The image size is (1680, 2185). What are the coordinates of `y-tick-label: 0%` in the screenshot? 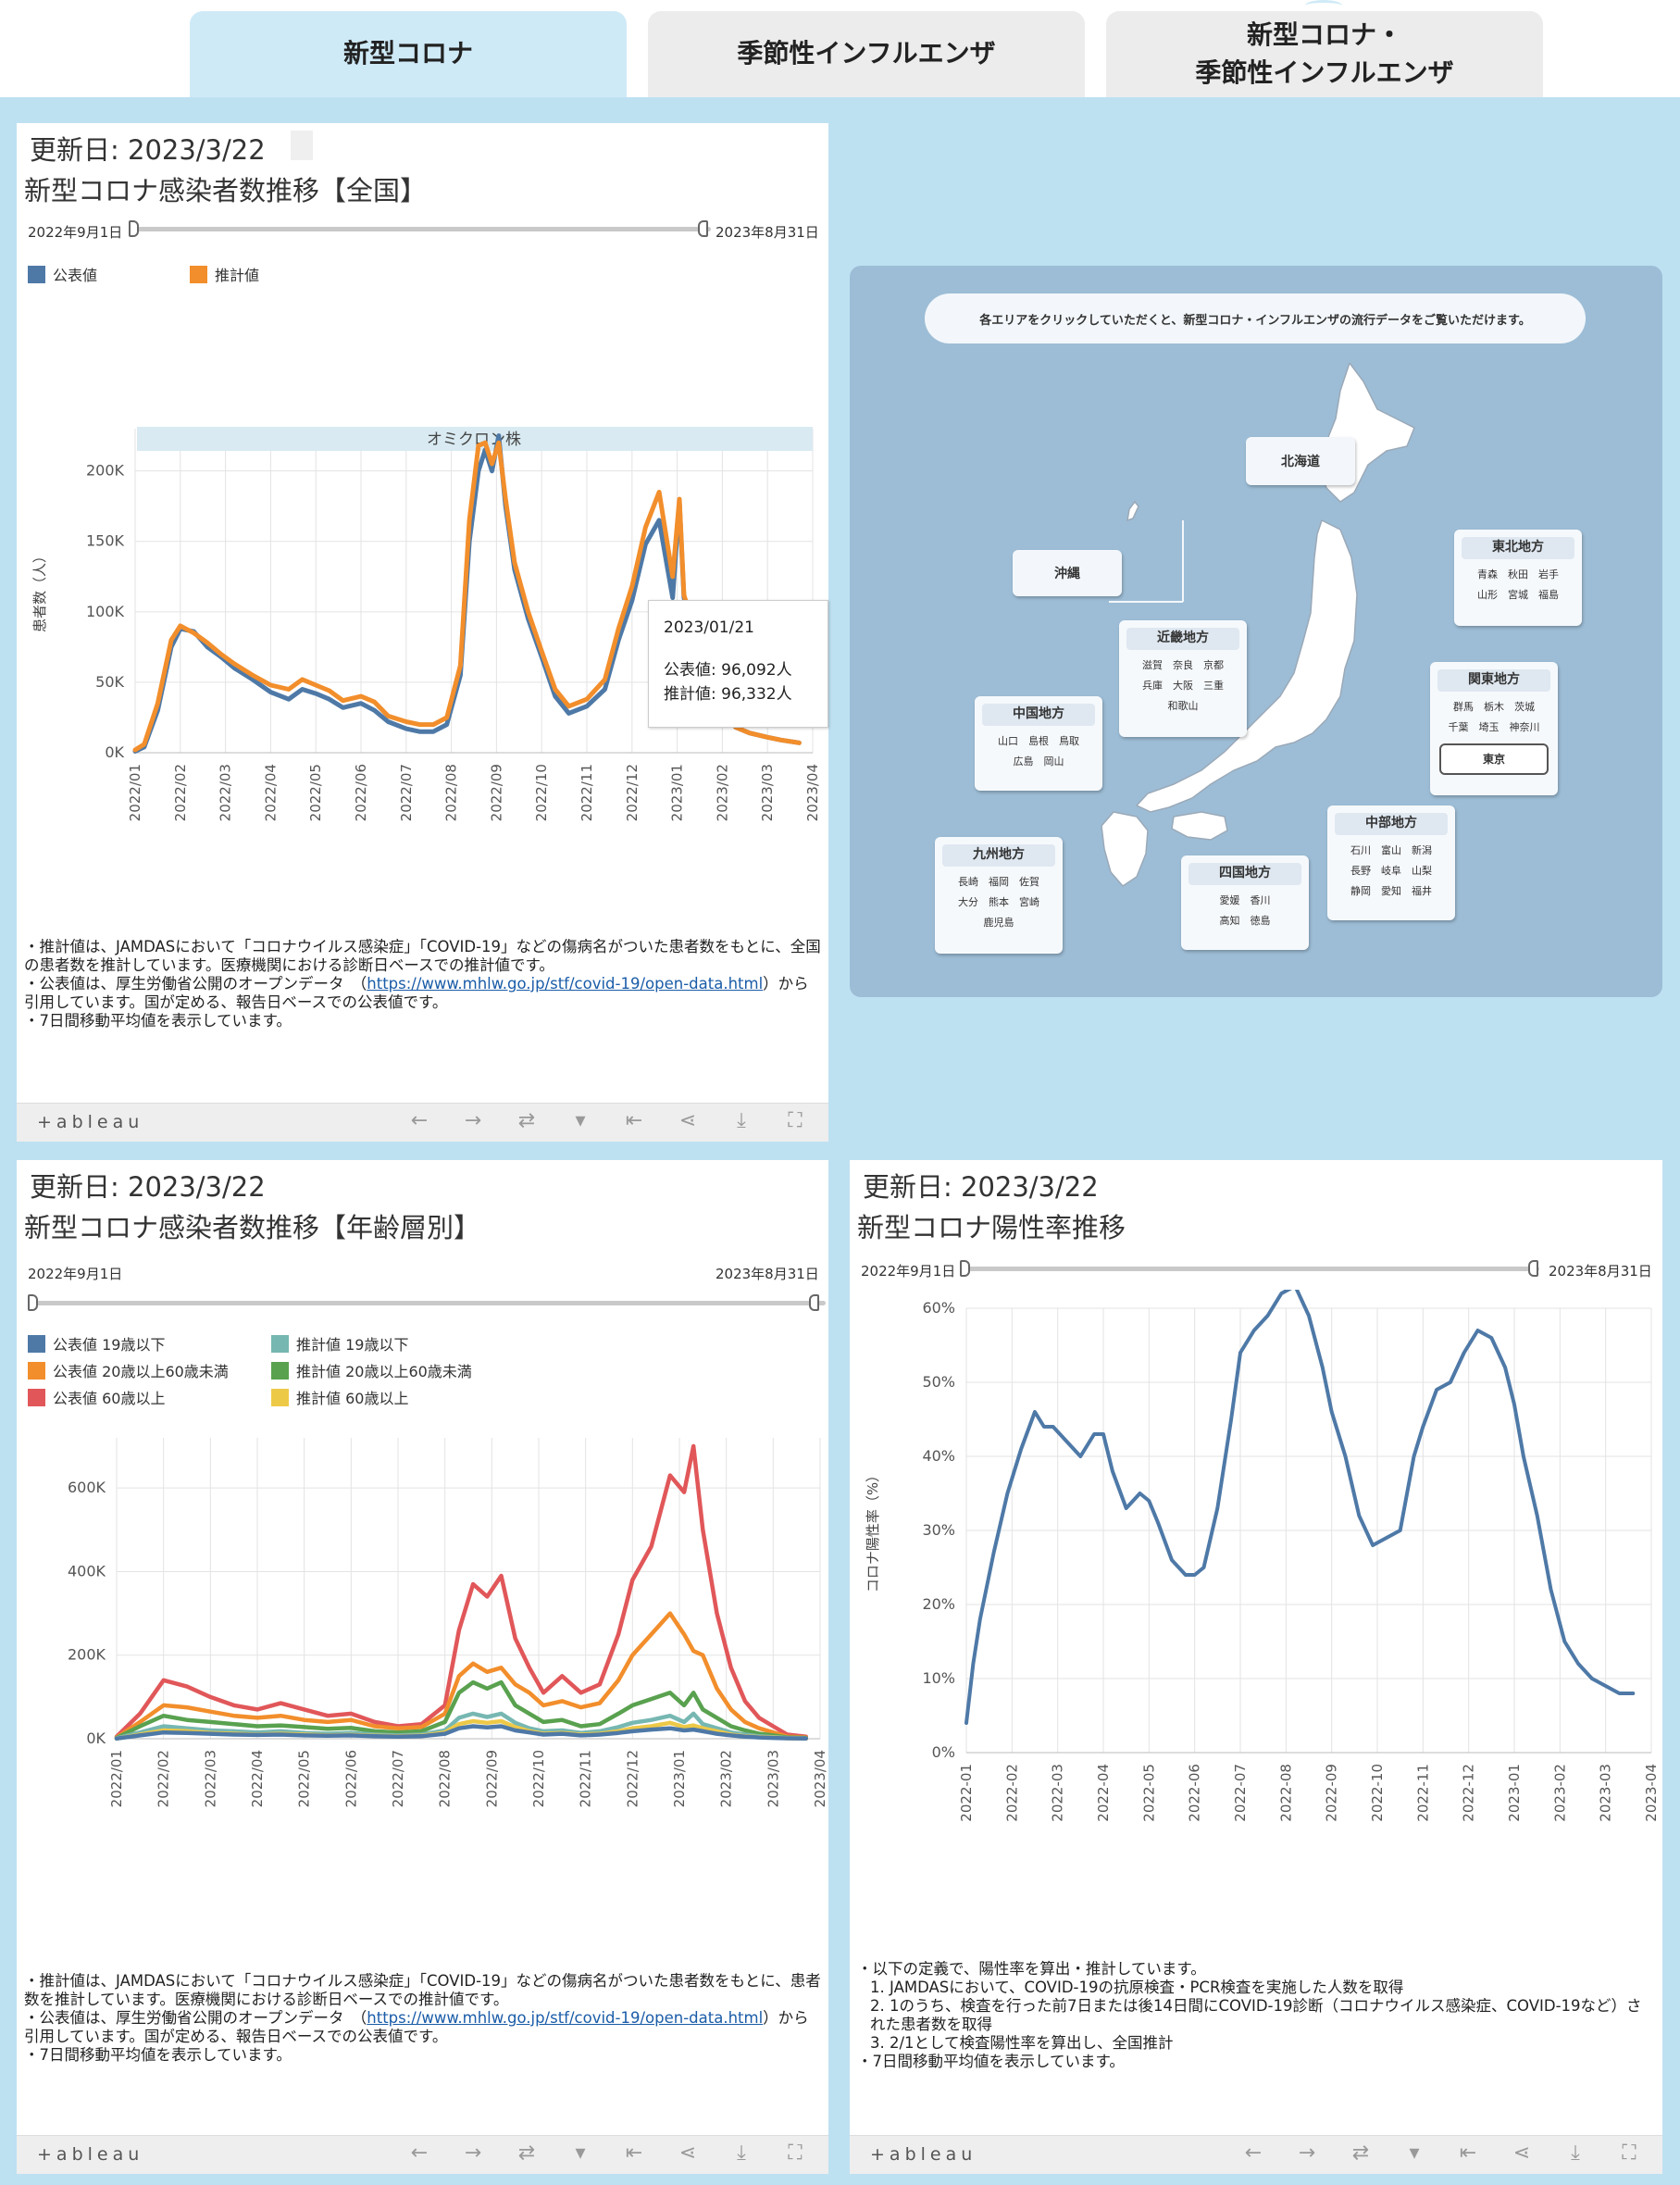 It's located at (943, 1752).